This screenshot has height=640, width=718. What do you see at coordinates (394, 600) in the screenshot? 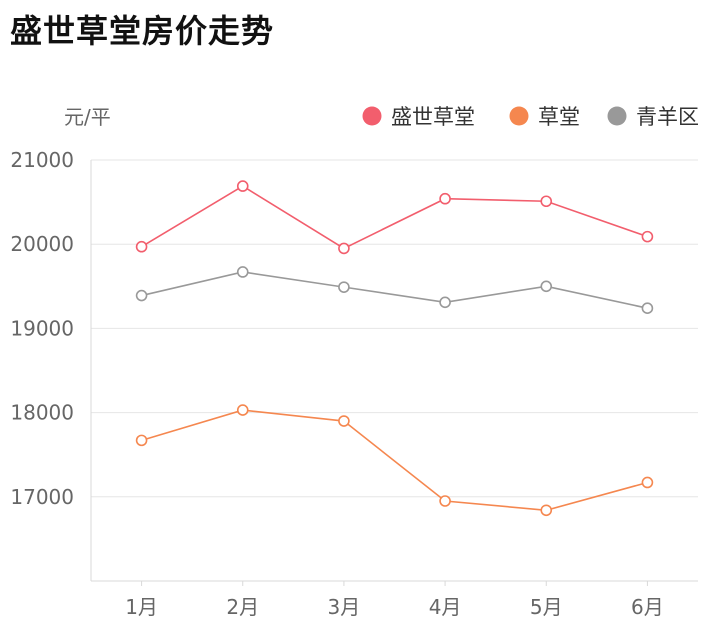
I see `x-tick-labels: 1月 2月 3月 4月 5月 6月` at bounding box center [394, 600].